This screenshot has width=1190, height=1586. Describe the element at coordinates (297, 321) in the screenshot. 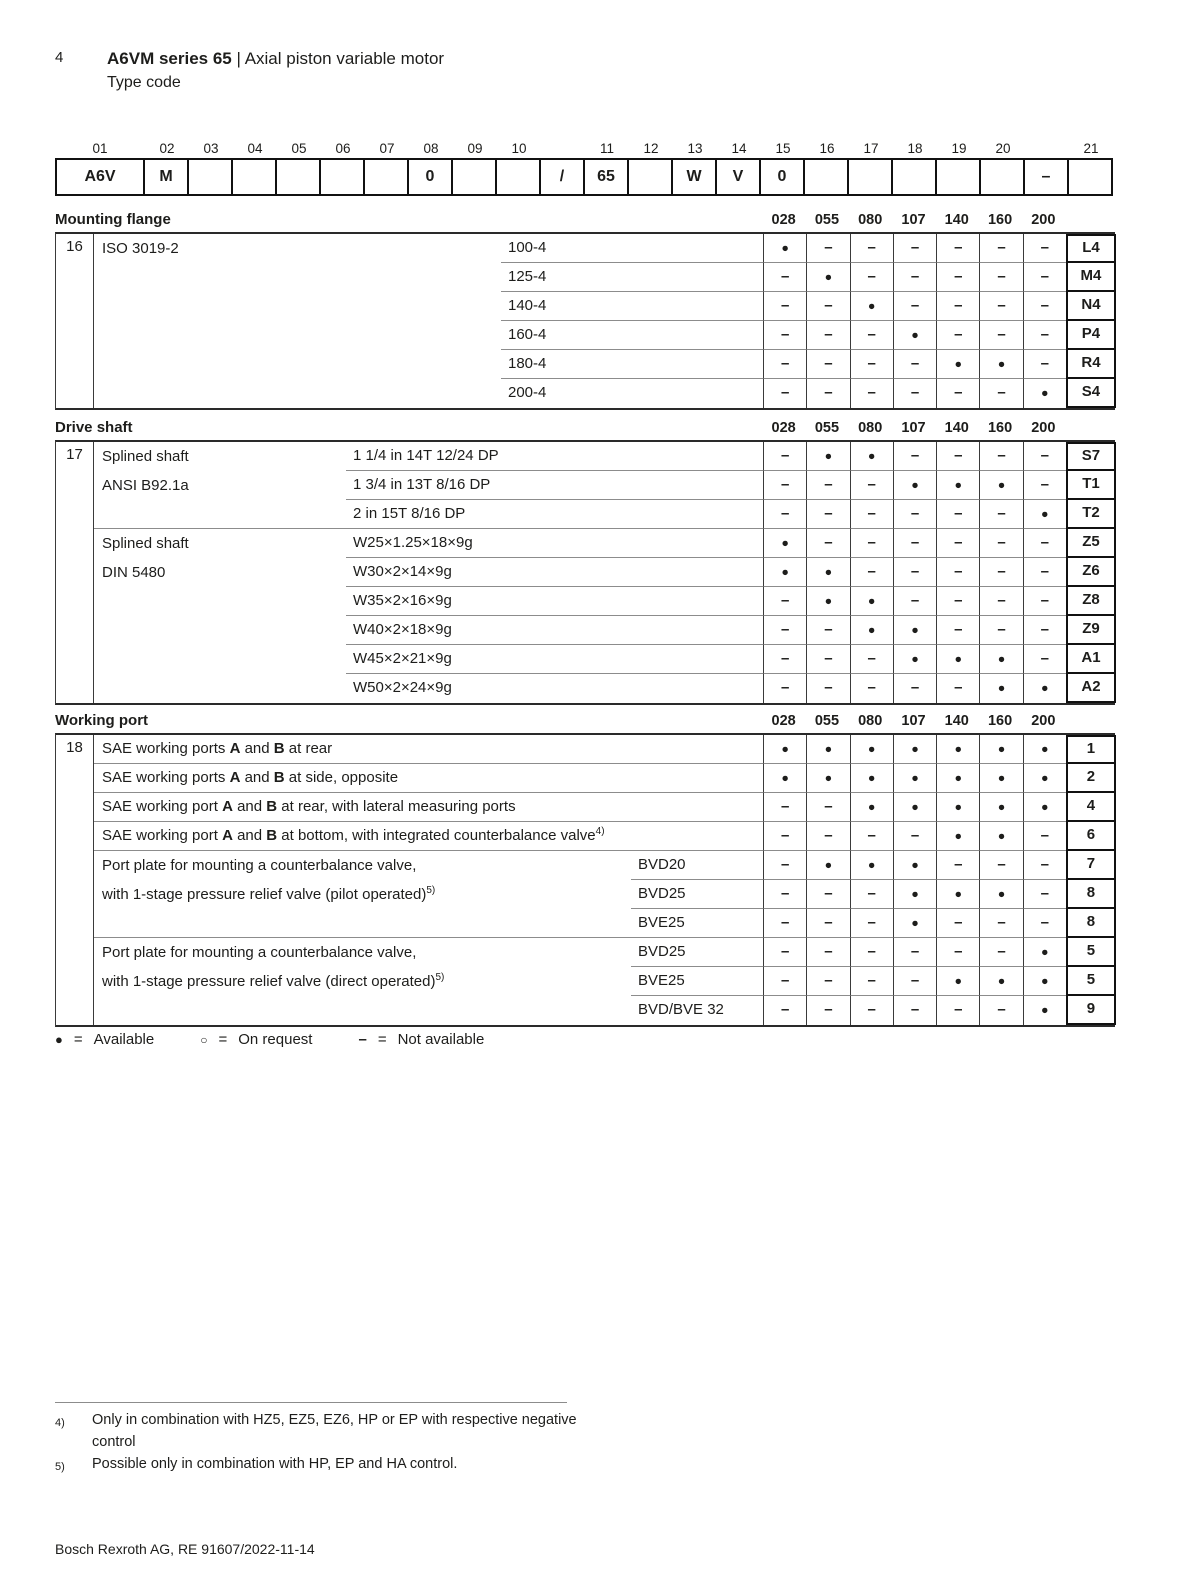

I see `description-cell: ISO 3019-2` at that location.